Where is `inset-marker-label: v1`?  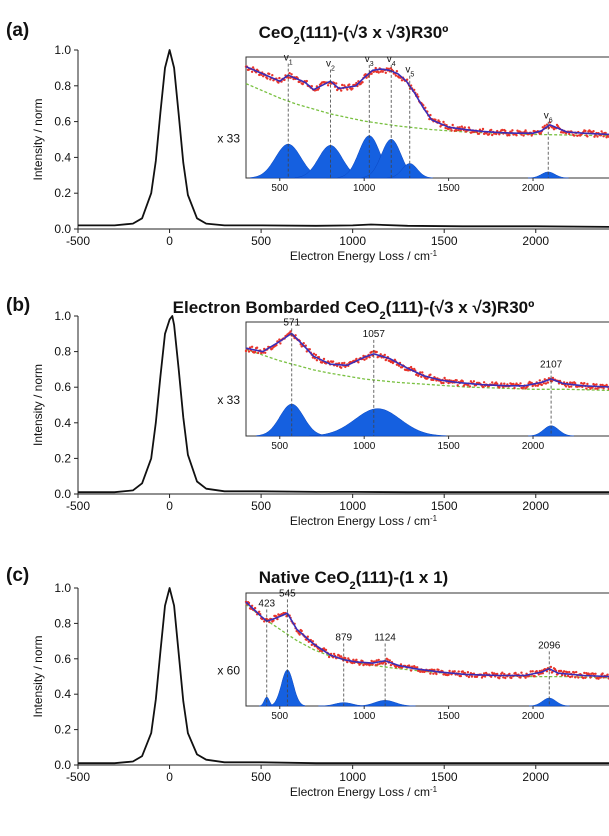 inset-marker-label: v1 is located at coordinates (288, 60).